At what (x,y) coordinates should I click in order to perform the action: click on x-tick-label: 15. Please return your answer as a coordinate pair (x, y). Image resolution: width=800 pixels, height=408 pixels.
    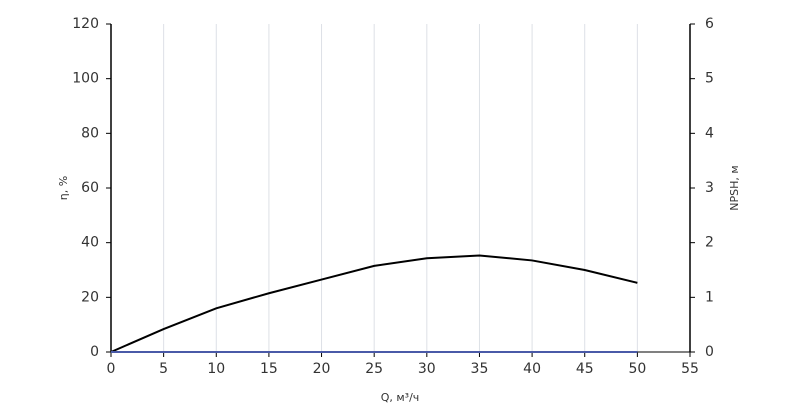
    Looking at the image, I should click on (269, 369).